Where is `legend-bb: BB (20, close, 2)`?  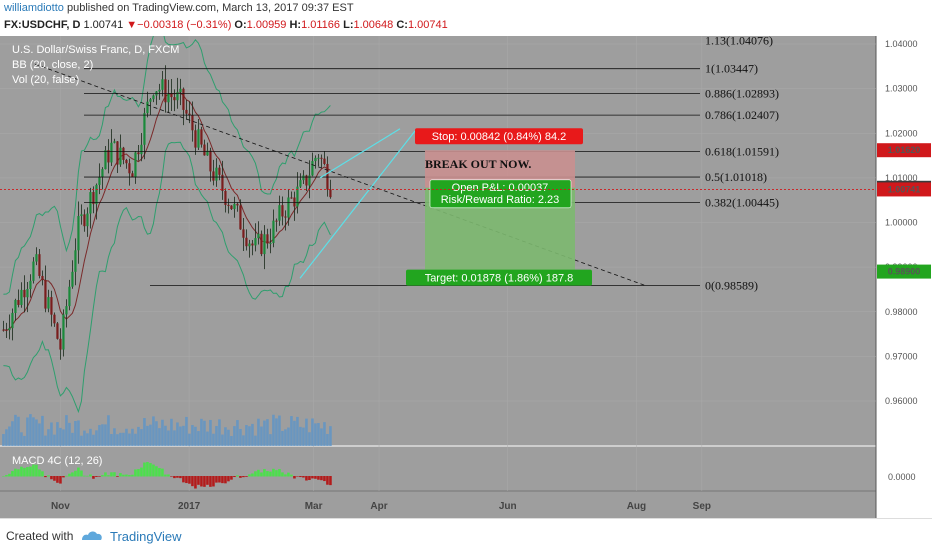 legend-bb: BB (20, close, 2) is located at coordinates (52, 65).